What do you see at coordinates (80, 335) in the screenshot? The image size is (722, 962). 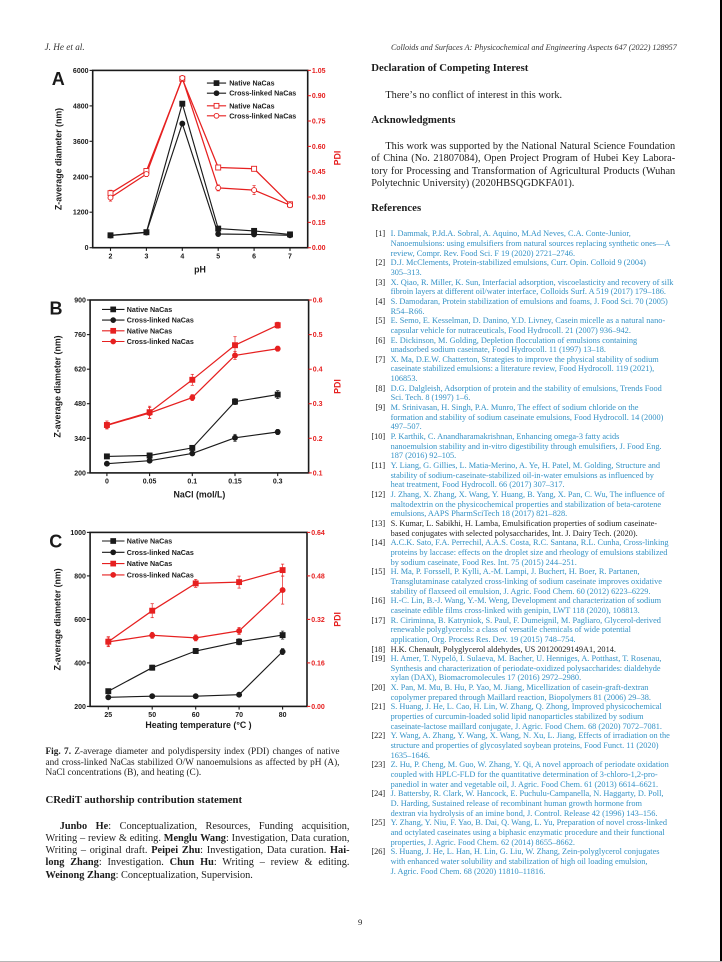 I see `svg-text: 760` at bounding box center [80, 335].